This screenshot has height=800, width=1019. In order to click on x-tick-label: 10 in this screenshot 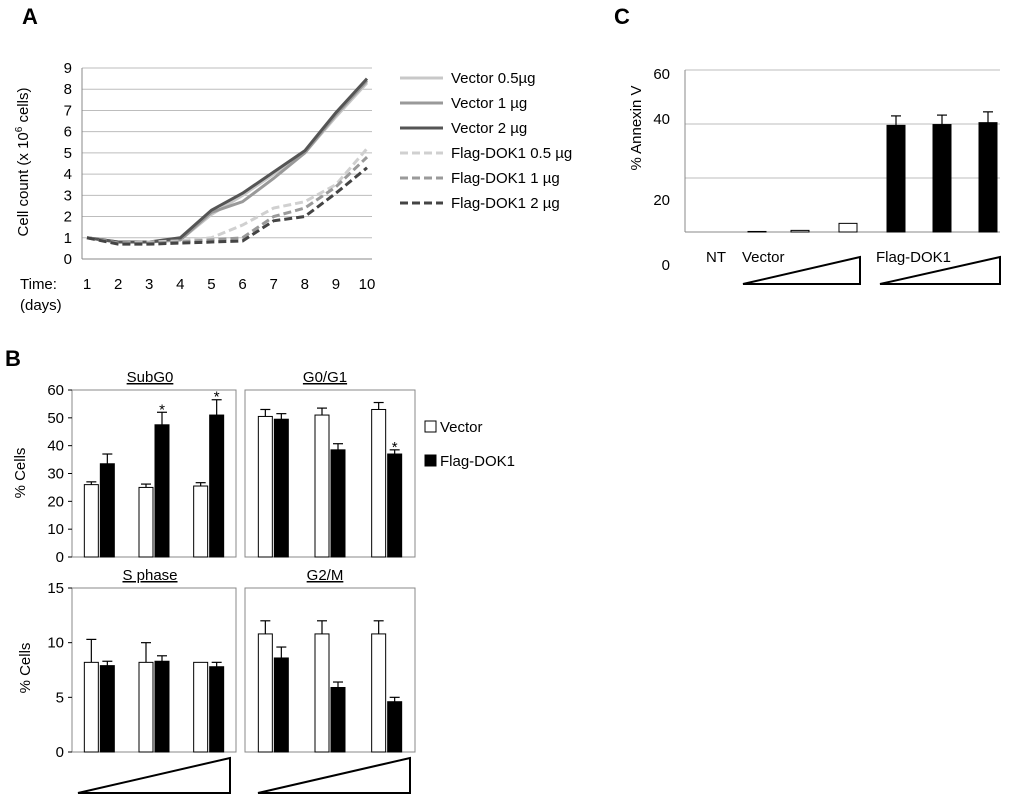, I will do `click(367, 284)`.